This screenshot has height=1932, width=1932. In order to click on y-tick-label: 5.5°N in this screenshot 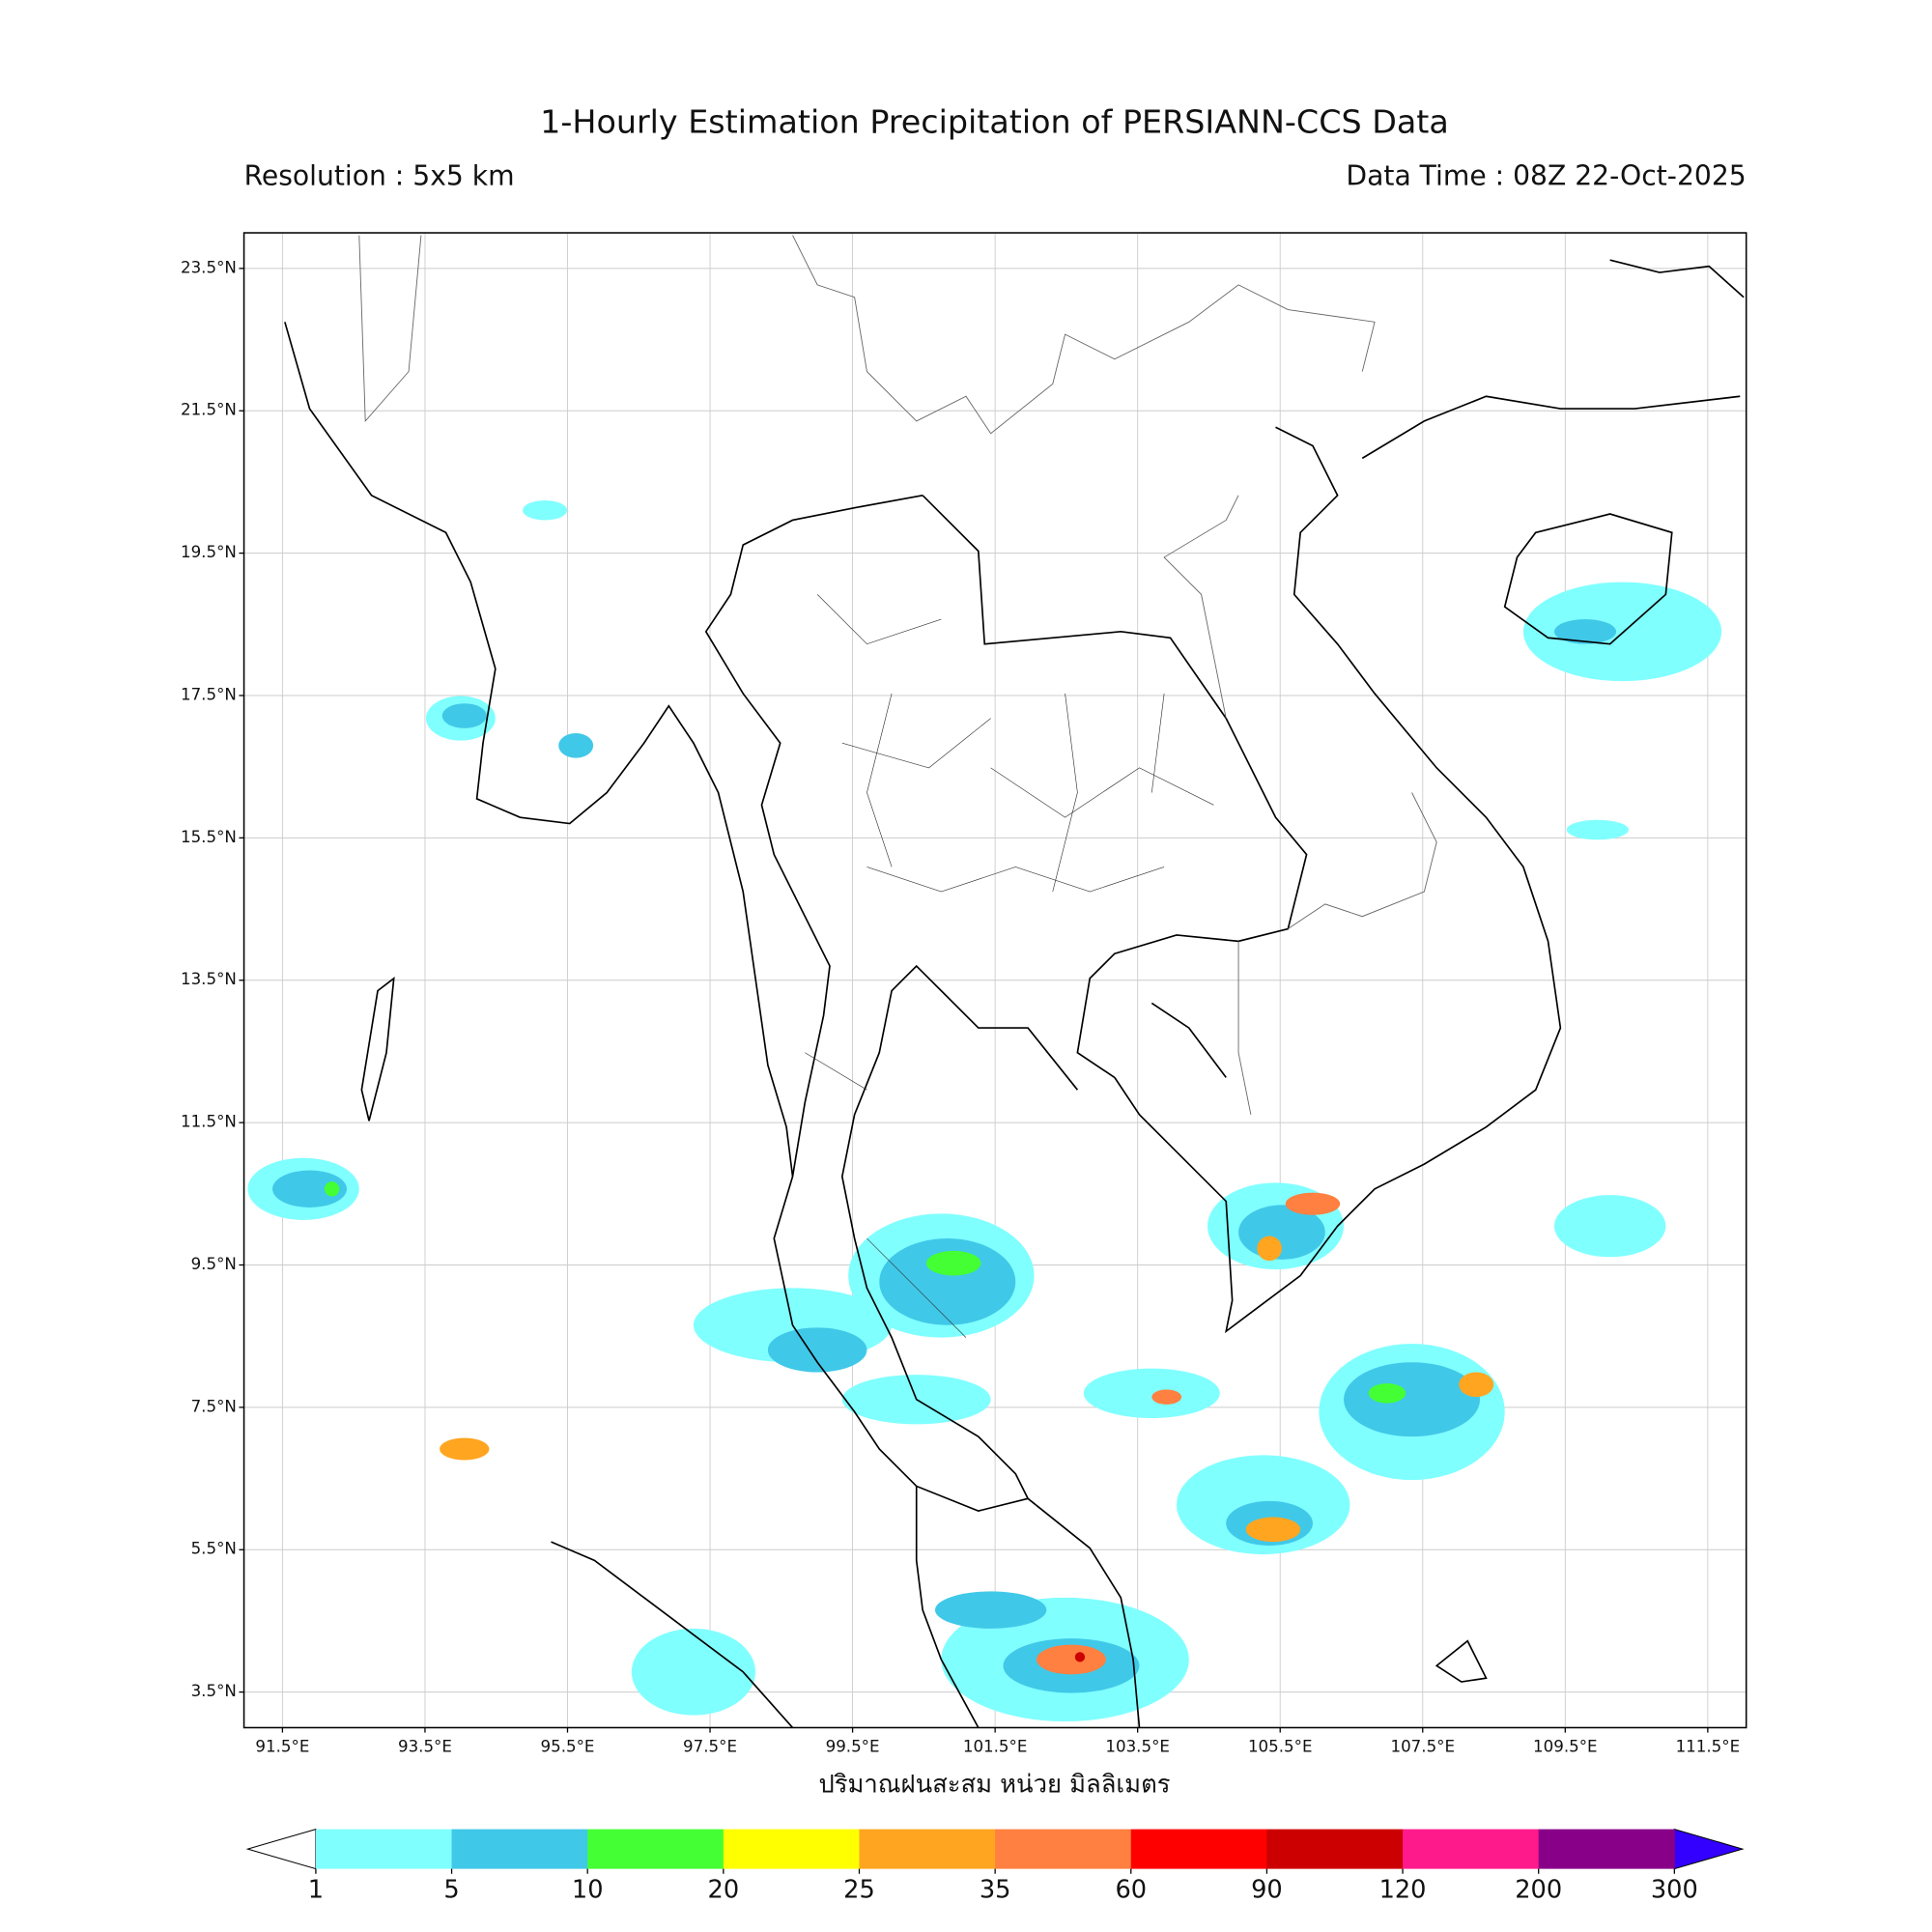, I will do `click(214, 1549)`.